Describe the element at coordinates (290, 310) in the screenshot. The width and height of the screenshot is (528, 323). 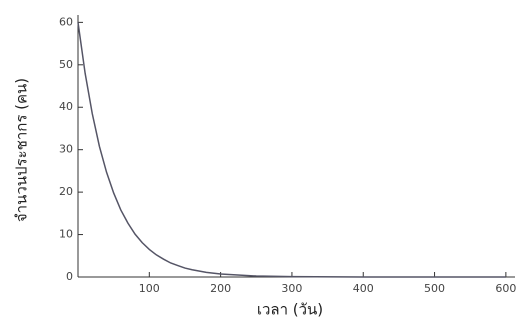
I see `x-axis-label: เวลา (วัน)` at that location.